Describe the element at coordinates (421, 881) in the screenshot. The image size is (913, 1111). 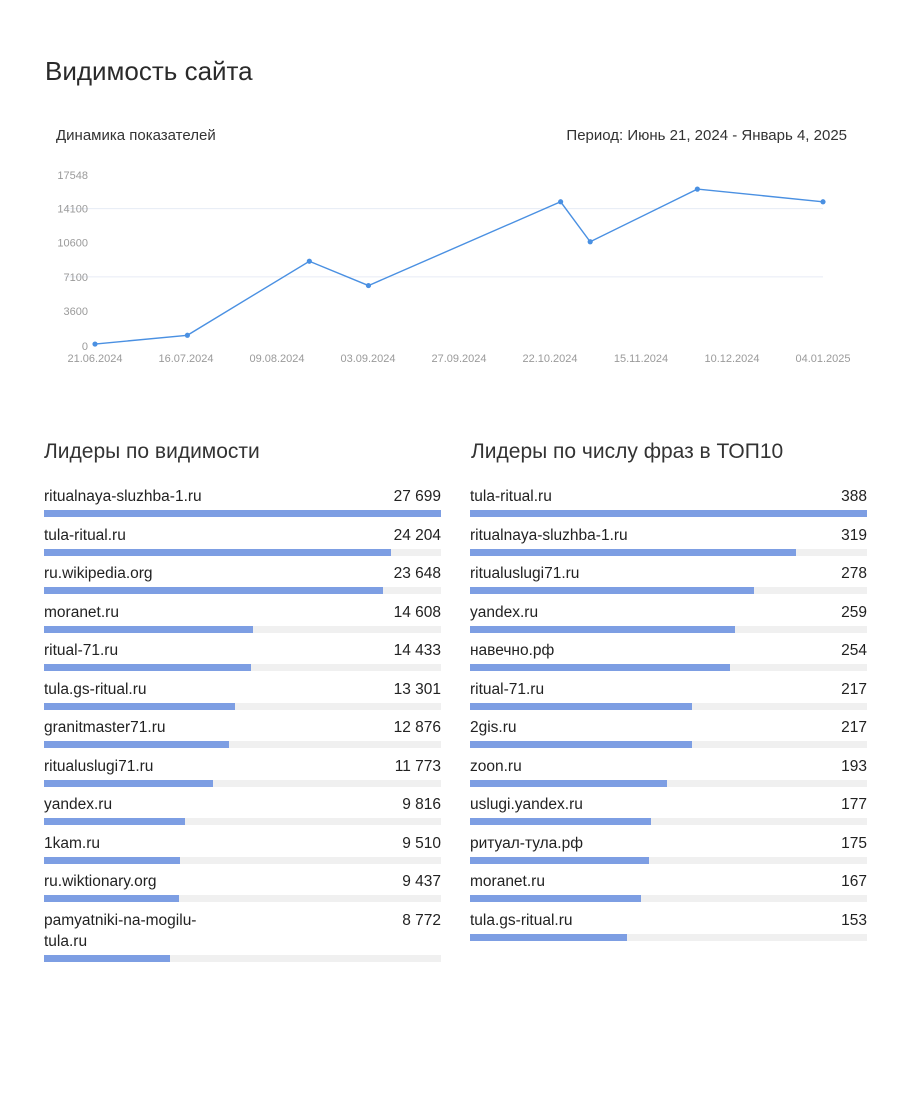
I see `leader-value: 9 437` at that location.